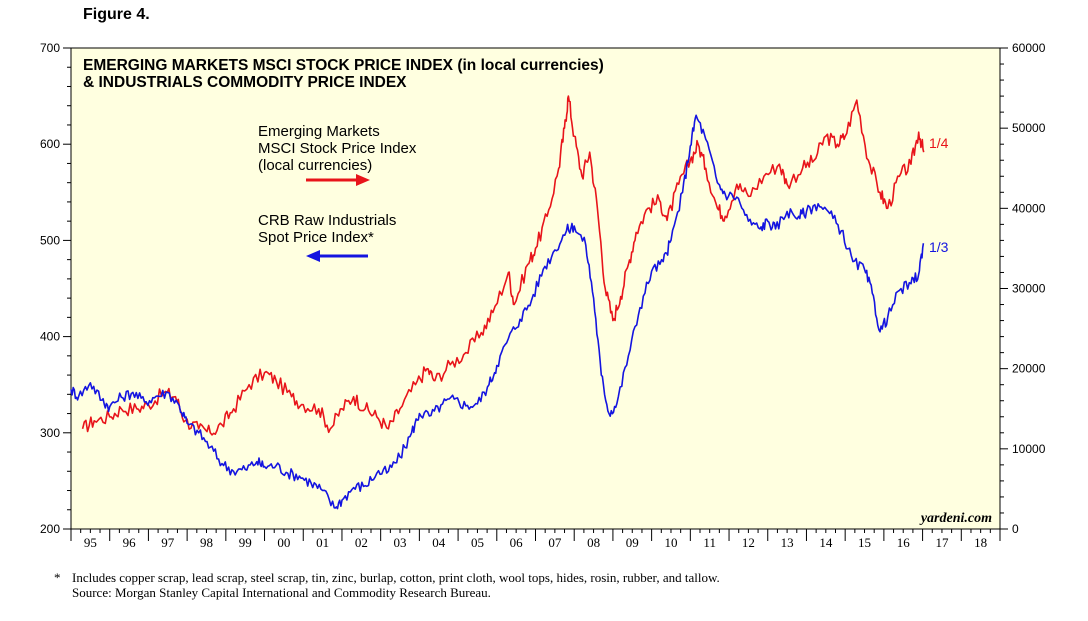 This screenshot has height=621, width=1088. What do you see at coordinates (50, 144) in the screenshot?
I see `left-tick-label: 600` at bounding box center [50, 144].